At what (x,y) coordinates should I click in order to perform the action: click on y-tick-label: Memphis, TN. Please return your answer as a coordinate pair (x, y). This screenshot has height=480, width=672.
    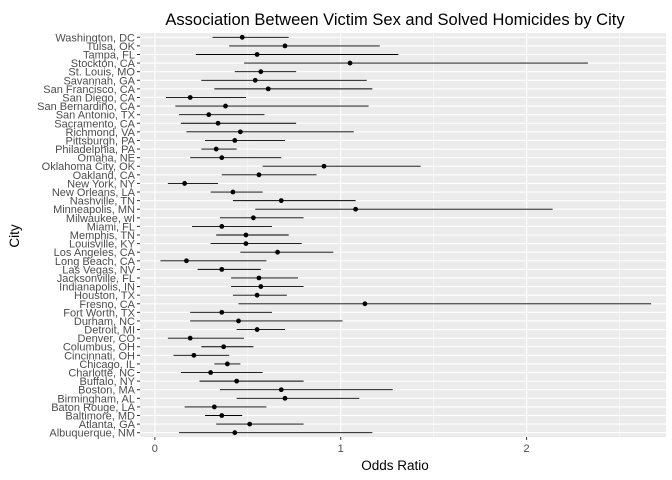
    Looking at the image, I should click on (102, 236).